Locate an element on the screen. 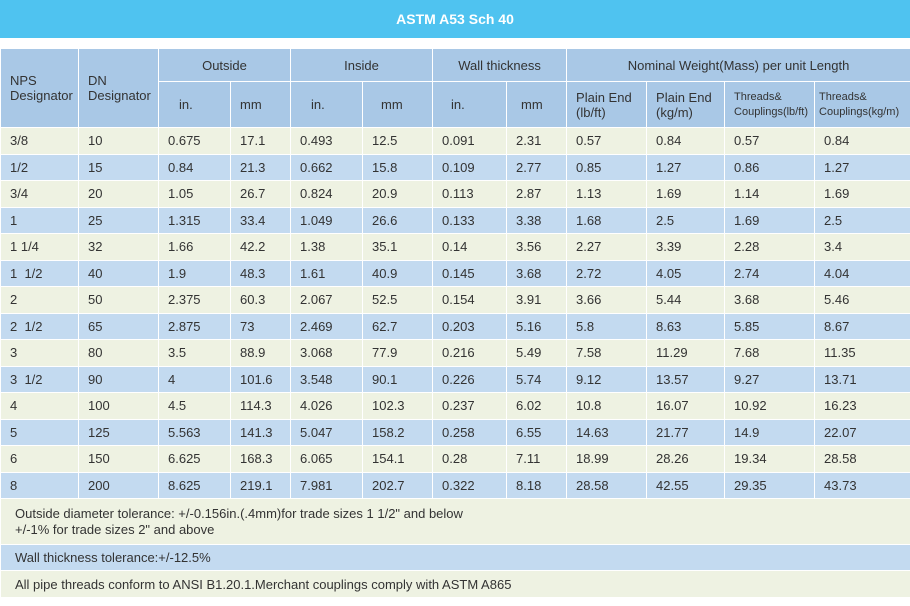 This screenshot has width=910, height=606. cell-wall-mm: 3.56 is located at coordinates (537, 247).